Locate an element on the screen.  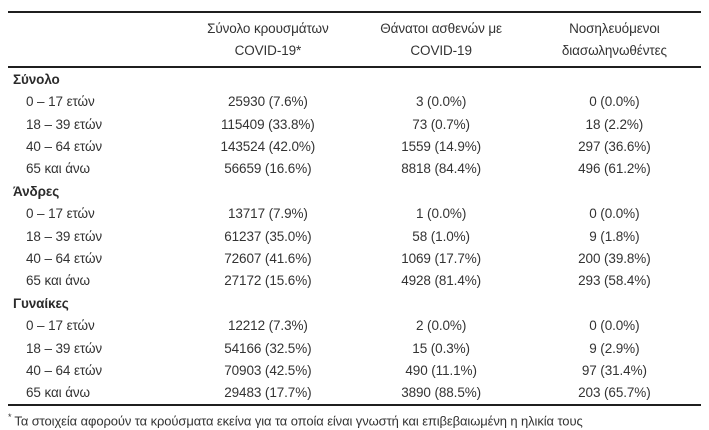
deaths-value: 490 (11.1%) is located at coordinates (441, 370).